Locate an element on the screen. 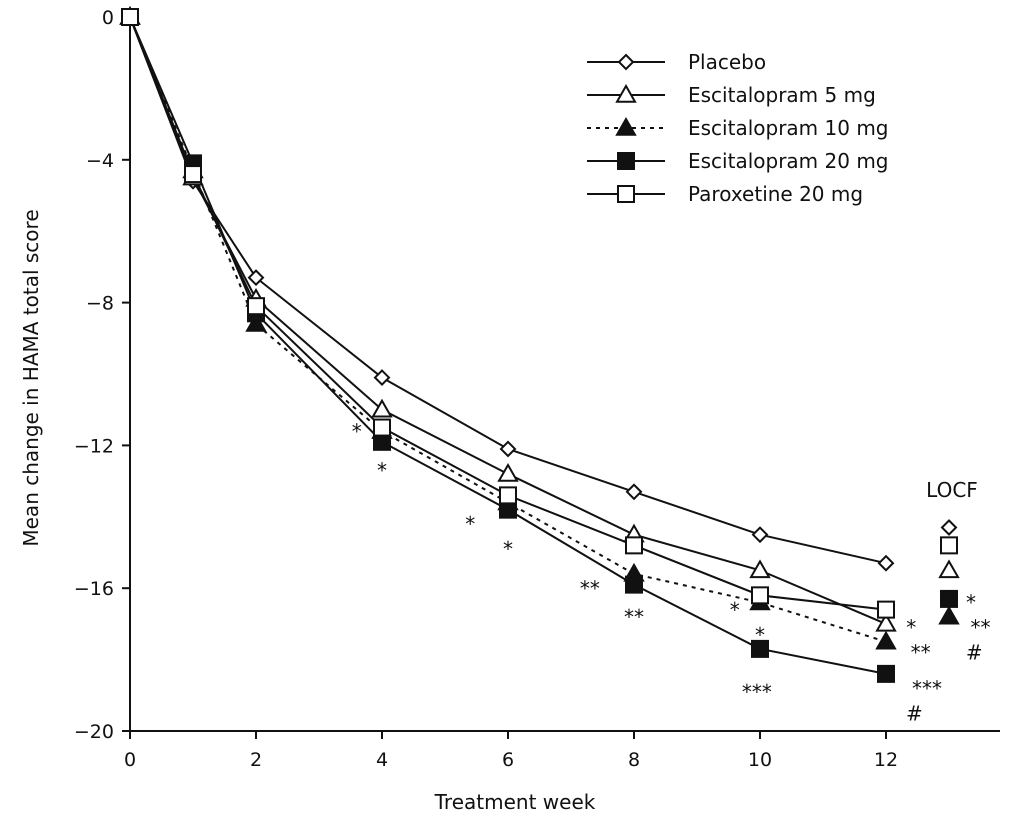 The image size is (1024, 827). y-tick-label: −16 is located at coordinates (94, 589).